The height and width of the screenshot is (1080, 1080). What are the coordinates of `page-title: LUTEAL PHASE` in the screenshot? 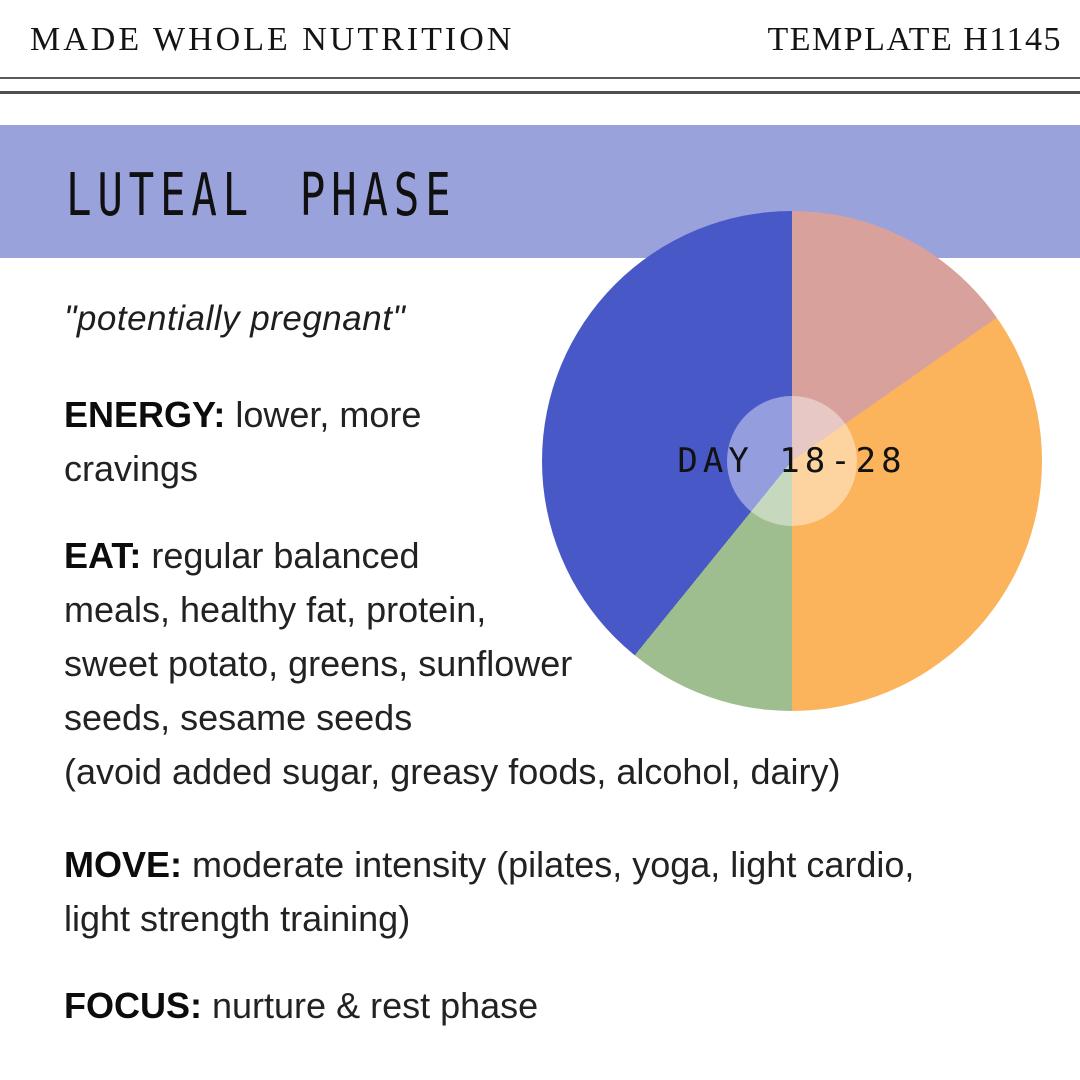 It's located at (261, 194).